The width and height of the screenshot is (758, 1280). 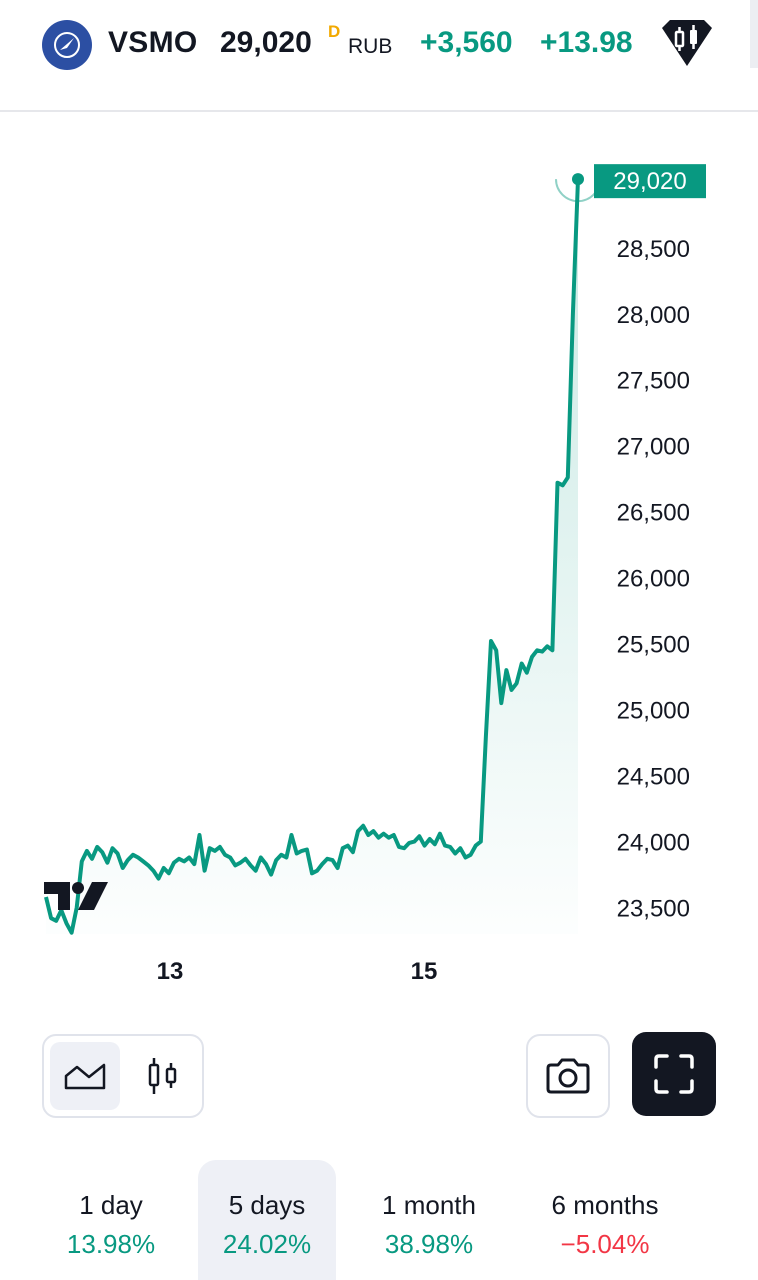 What do you see at coordinates (605, 1205) in the screenshot?
I see `period-label: 6 months` at bounding box center [605, 1205].